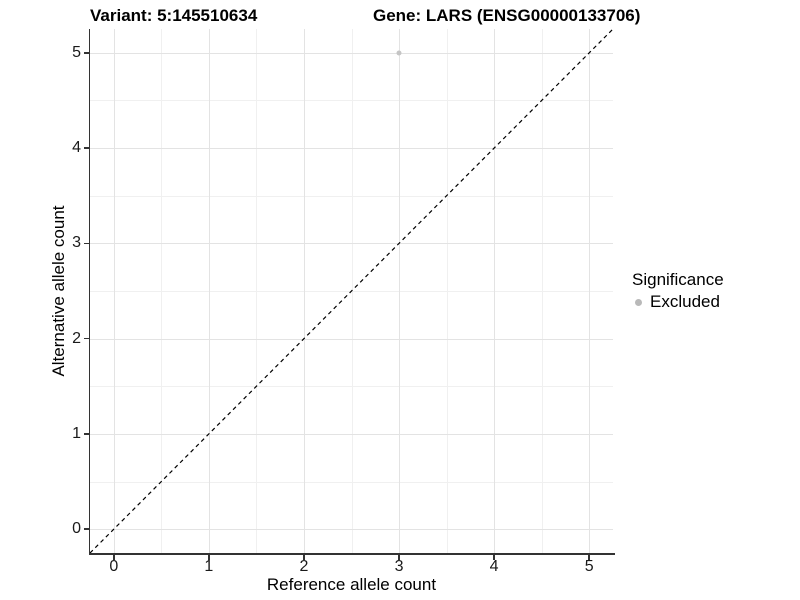 This screenshot has height=600, width=800. I want to click on y-tick-label: 4, so click(76, 148).